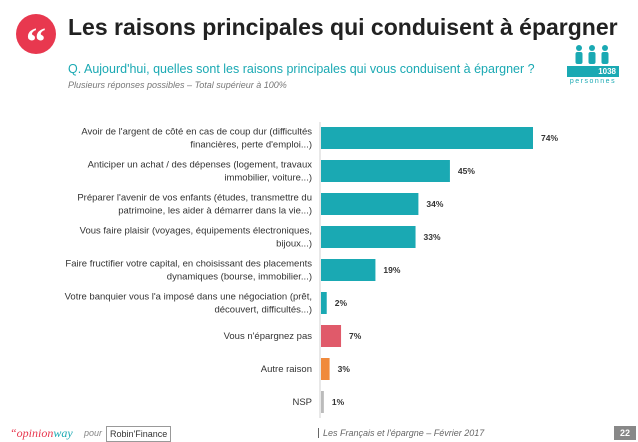  What do you see at coordinates (93, 433) in the screenshot?
I see `footer-pour: pour` at bounding box center [93, 433].